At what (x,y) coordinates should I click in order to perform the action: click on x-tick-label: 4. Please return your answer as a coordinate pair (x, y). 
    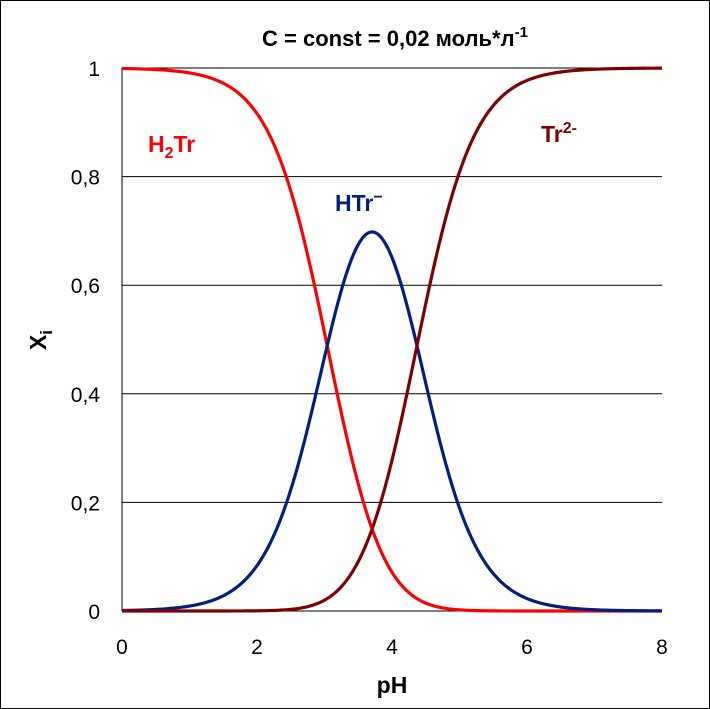
    Looking at the image, I should click on (392, 647).